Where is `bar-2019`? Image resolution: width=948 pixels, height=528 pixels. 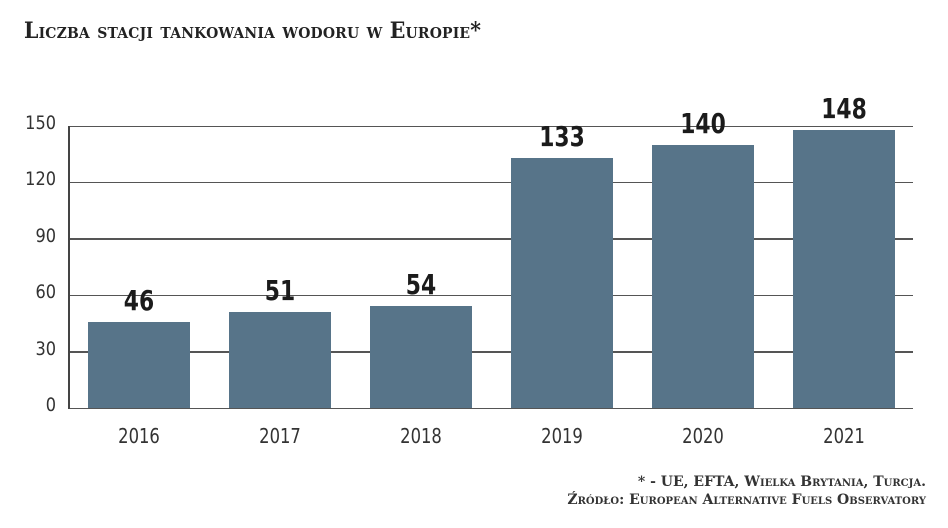 bar-2019 is located at coordinates (562, 282).